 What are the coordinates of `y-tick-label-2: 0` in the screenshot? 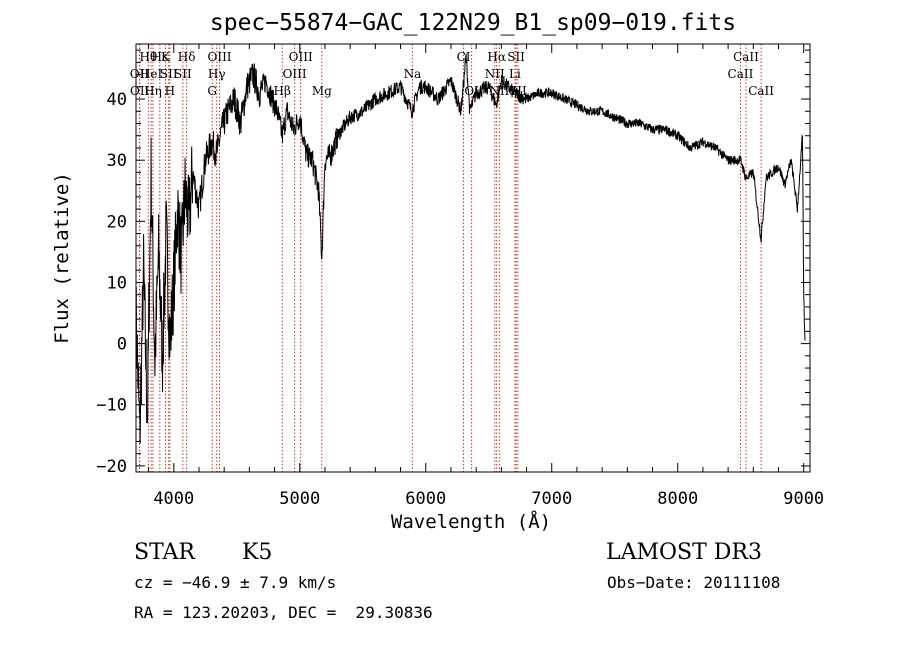 It's located at (122, 345).